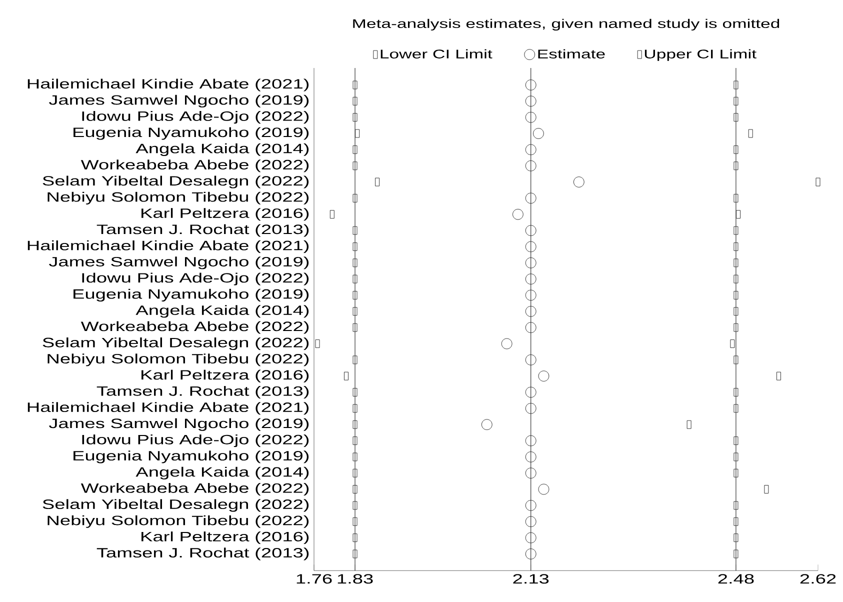 This screenshot has width=843, height=602. What do you see at coordinates (818, 579) in the screenshot?
I see `x-tick-label: 2.62` at bounding box center [818, 579].